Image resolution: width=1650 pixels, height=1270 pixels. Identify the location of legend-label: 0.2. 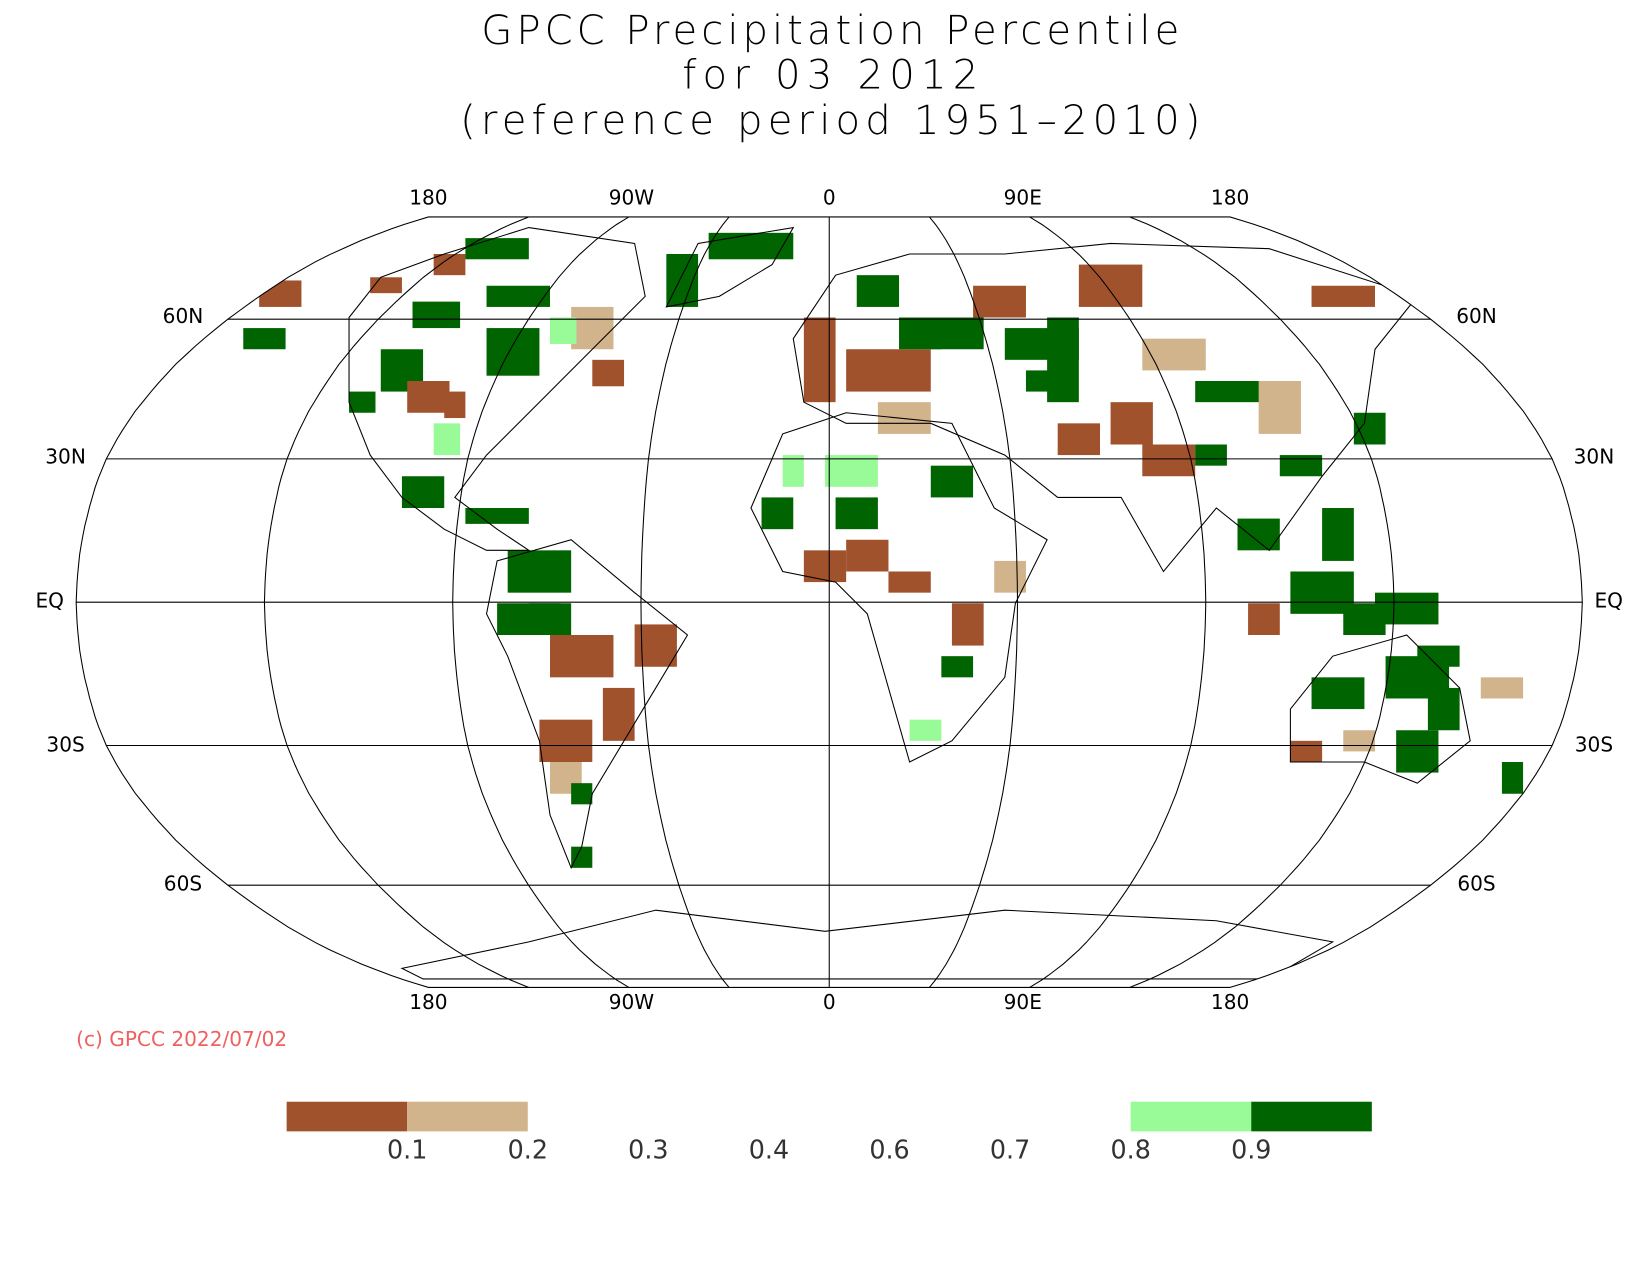
(528, 1149).